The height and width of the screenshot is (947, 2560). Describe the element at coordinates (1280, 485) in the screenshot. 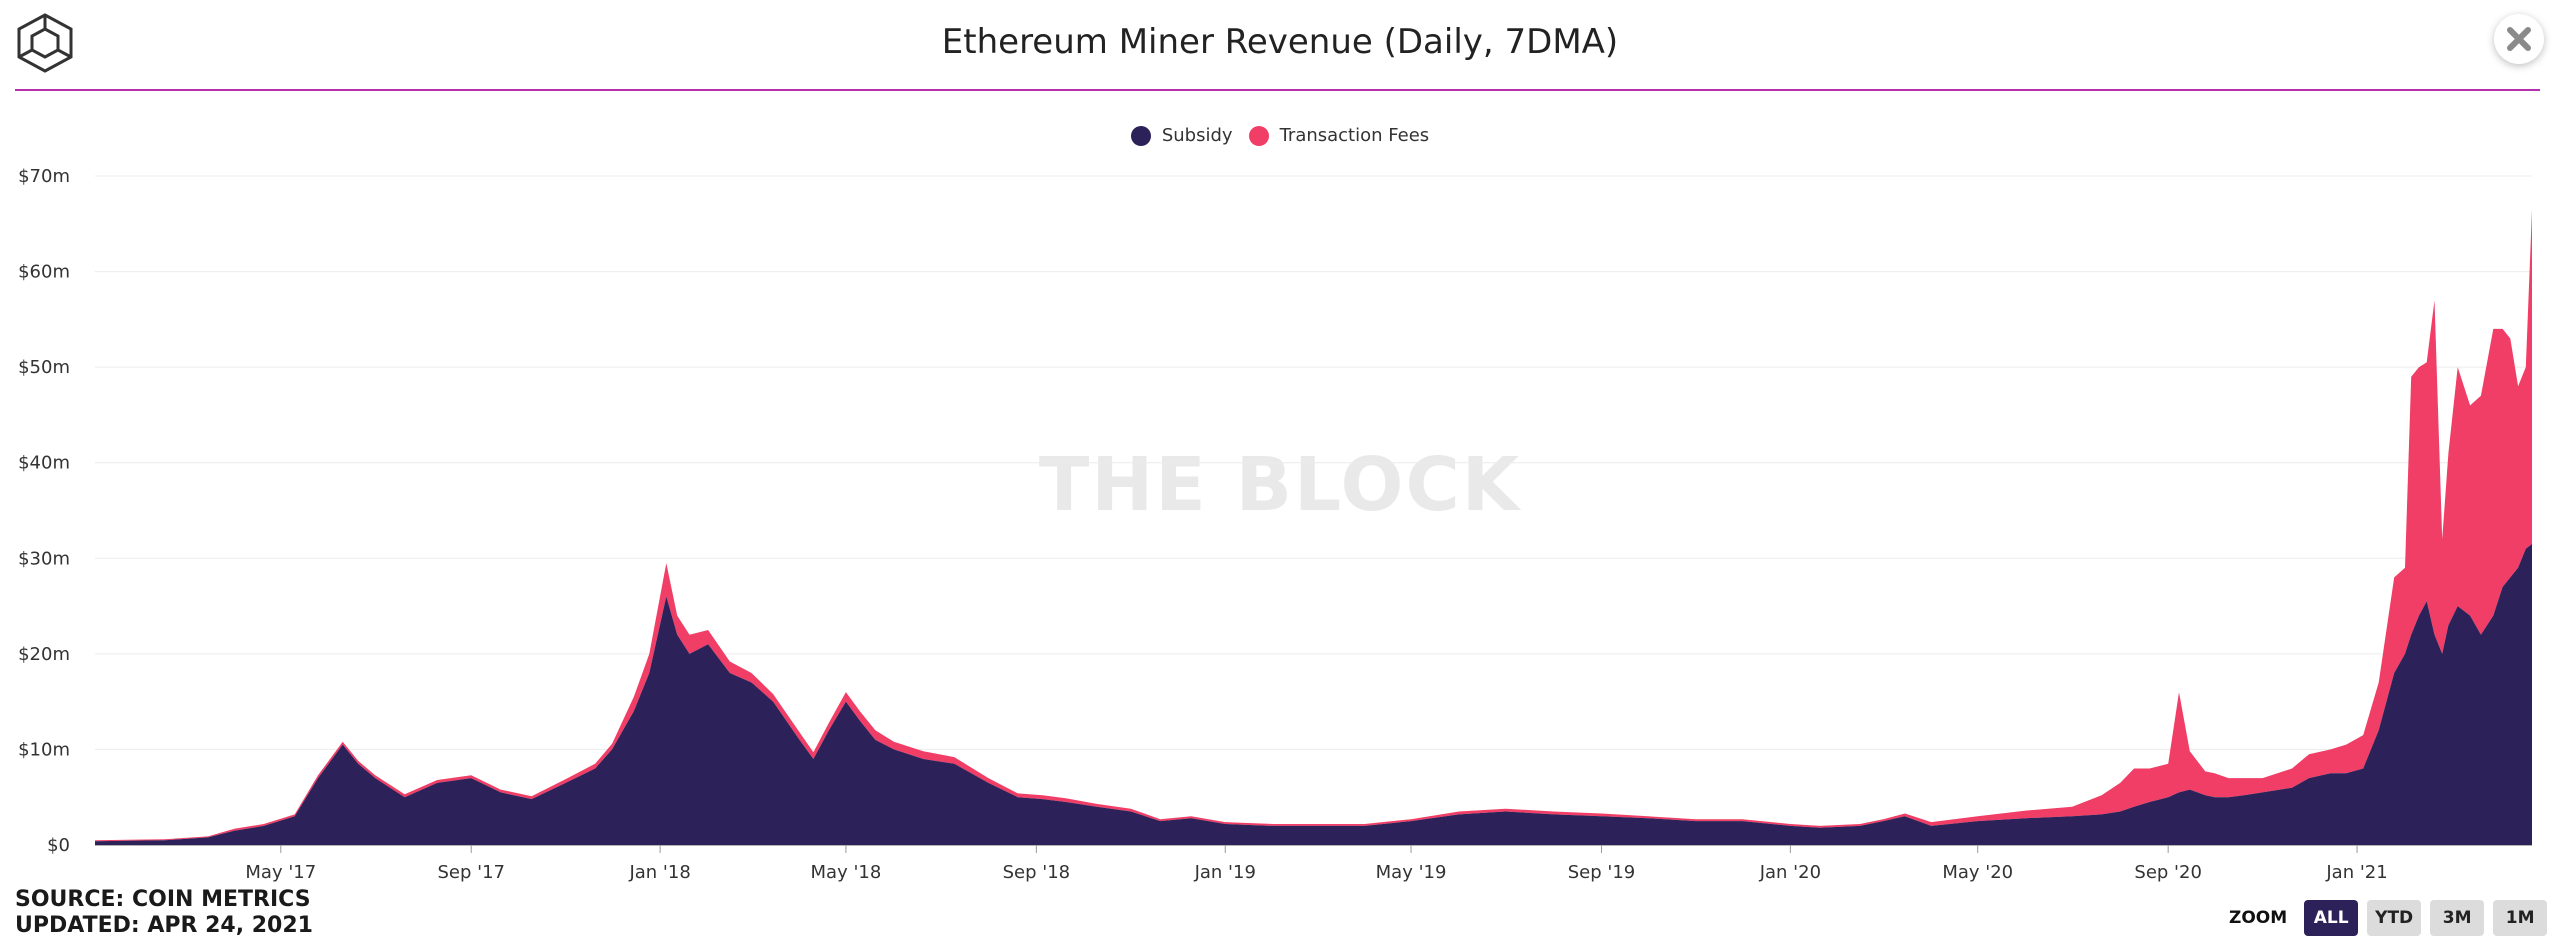

I see `watermark: THE BLOCK` at that location.